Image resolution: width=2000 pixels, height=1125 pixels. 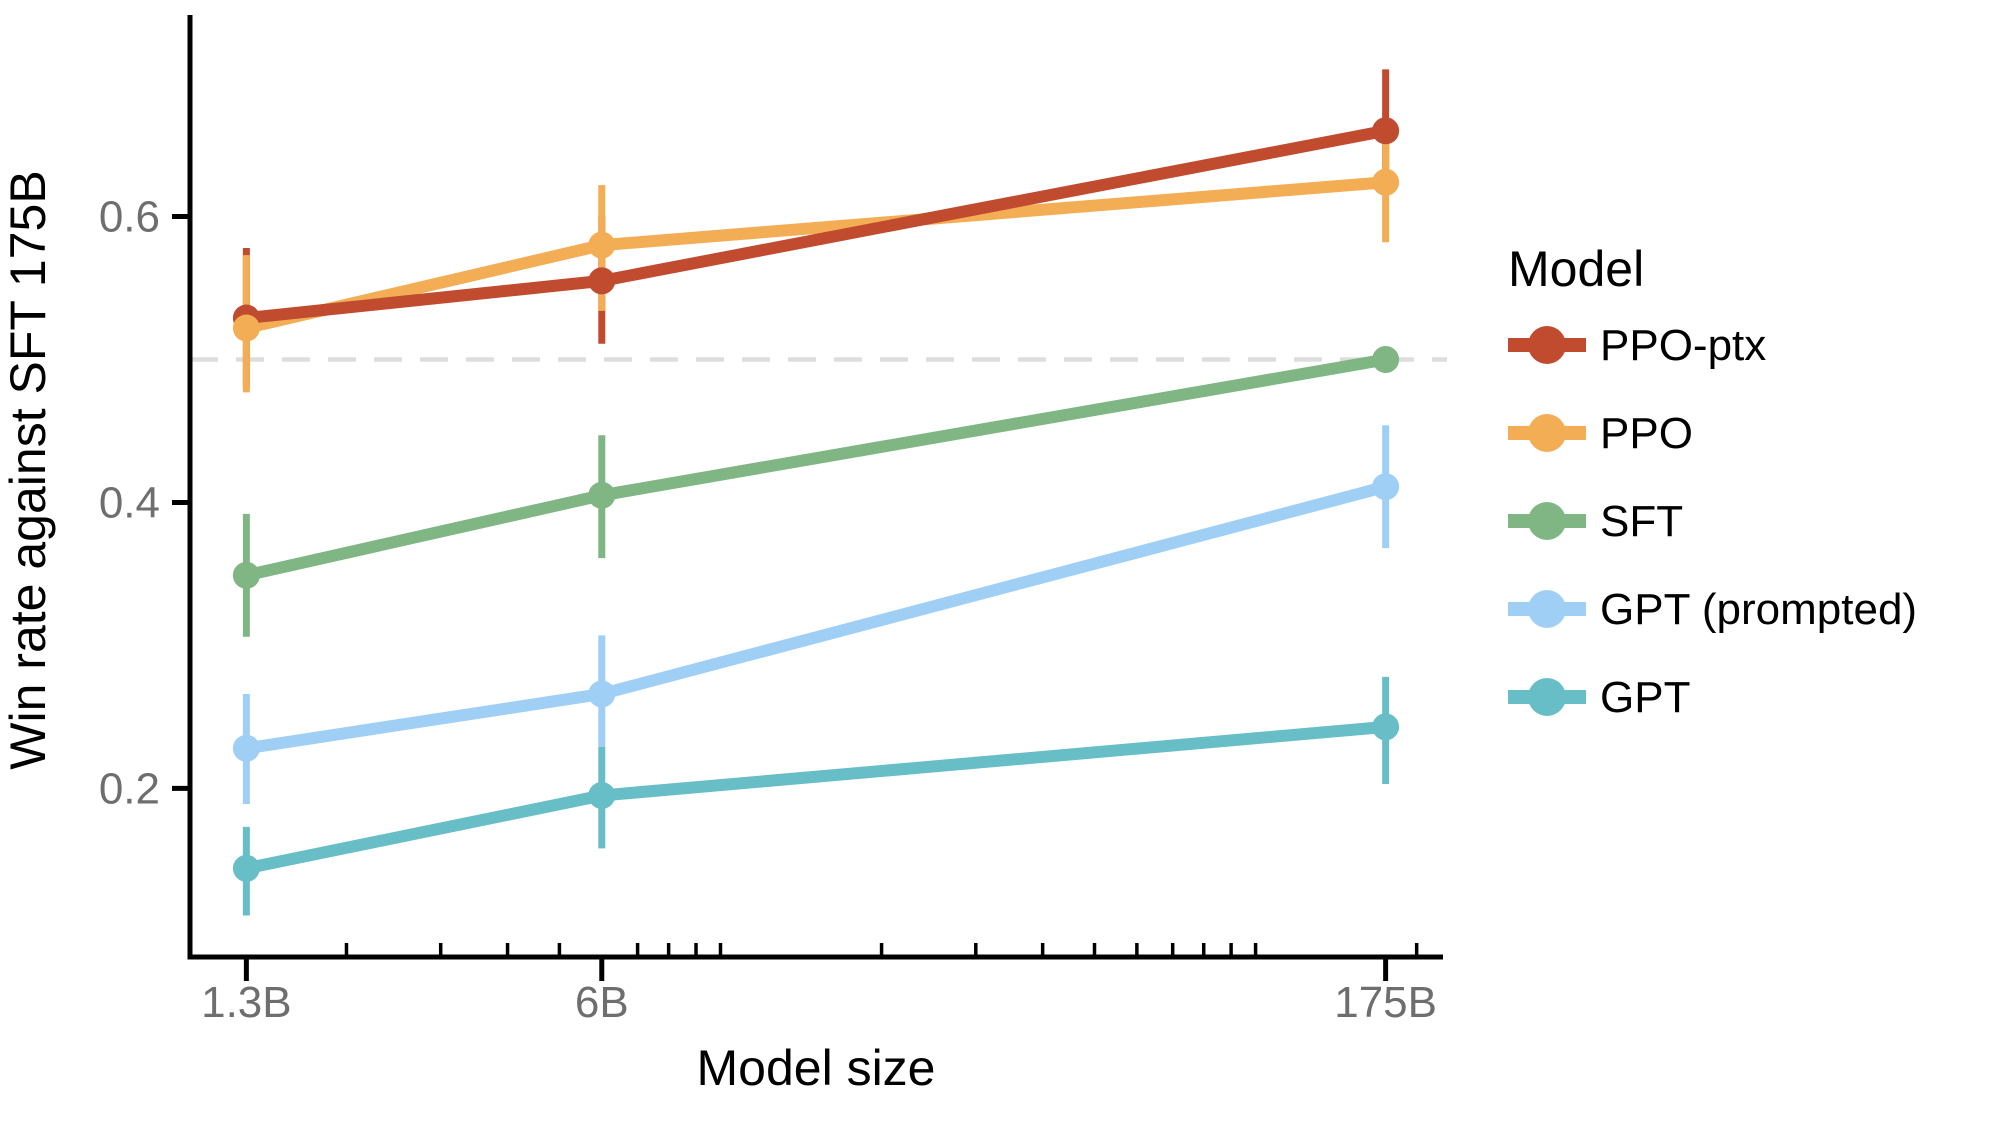 What do you see at coordinates (1641, 521) in the screenshot?
I see `legend-item-label: SFT` at bounding box center [1641, 521].